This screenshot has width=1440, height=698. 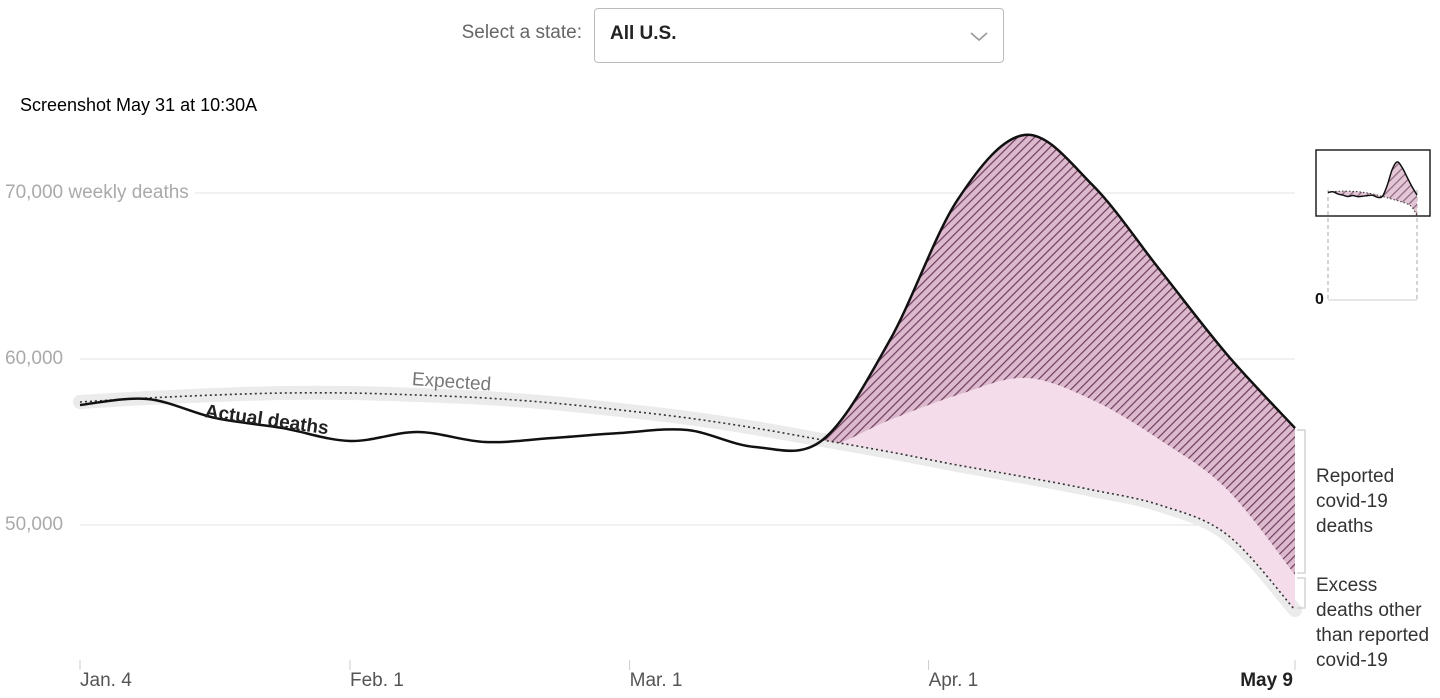 I want to click on inset-frame, so click(x=1373, y=183).